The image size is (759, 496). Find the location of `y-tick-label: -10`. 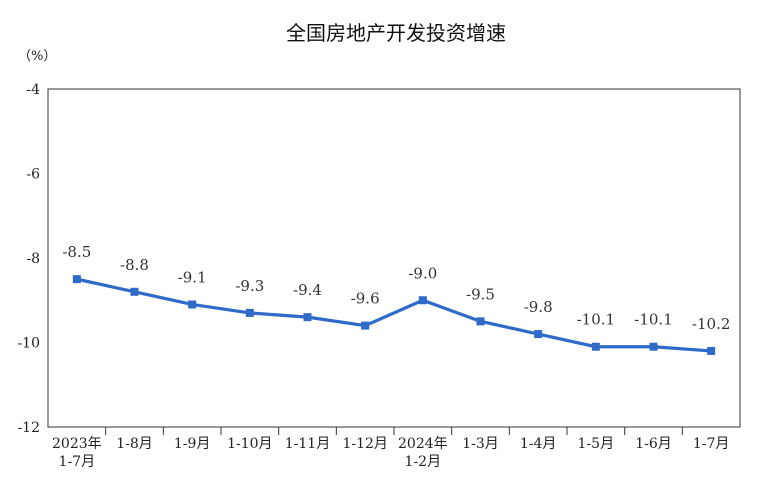

y-tick-label: -10 is located at coordinates (28, 344).